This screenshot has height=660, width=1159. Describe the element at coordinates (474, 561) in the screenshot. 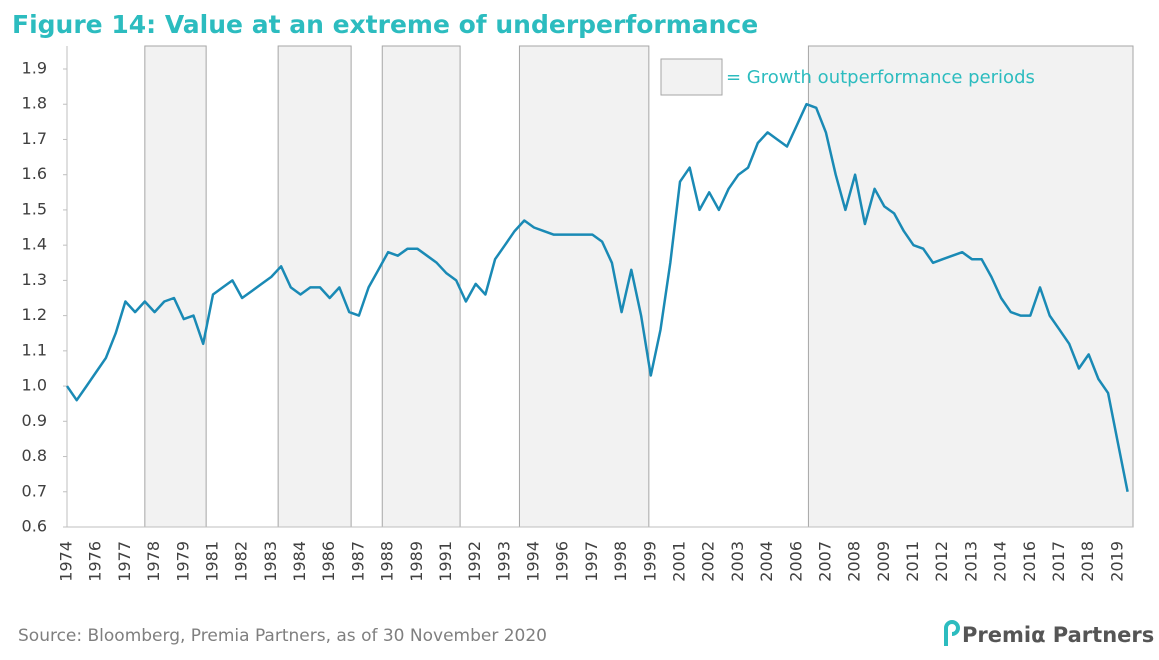

I see `x-tick-label: 1992` at that location.